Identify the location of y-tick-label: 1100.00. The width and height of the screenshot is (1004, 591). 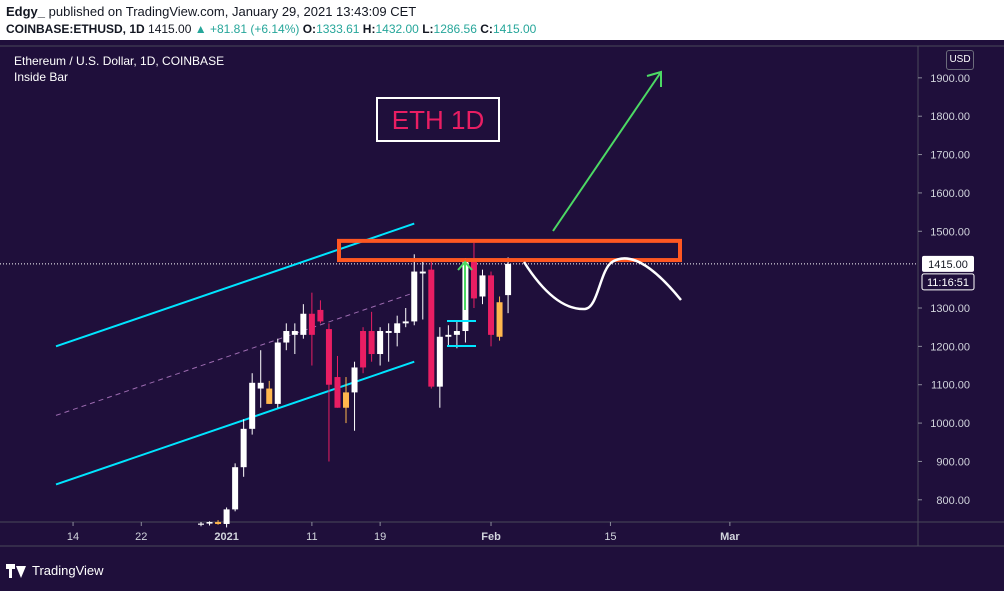
(950, 386).